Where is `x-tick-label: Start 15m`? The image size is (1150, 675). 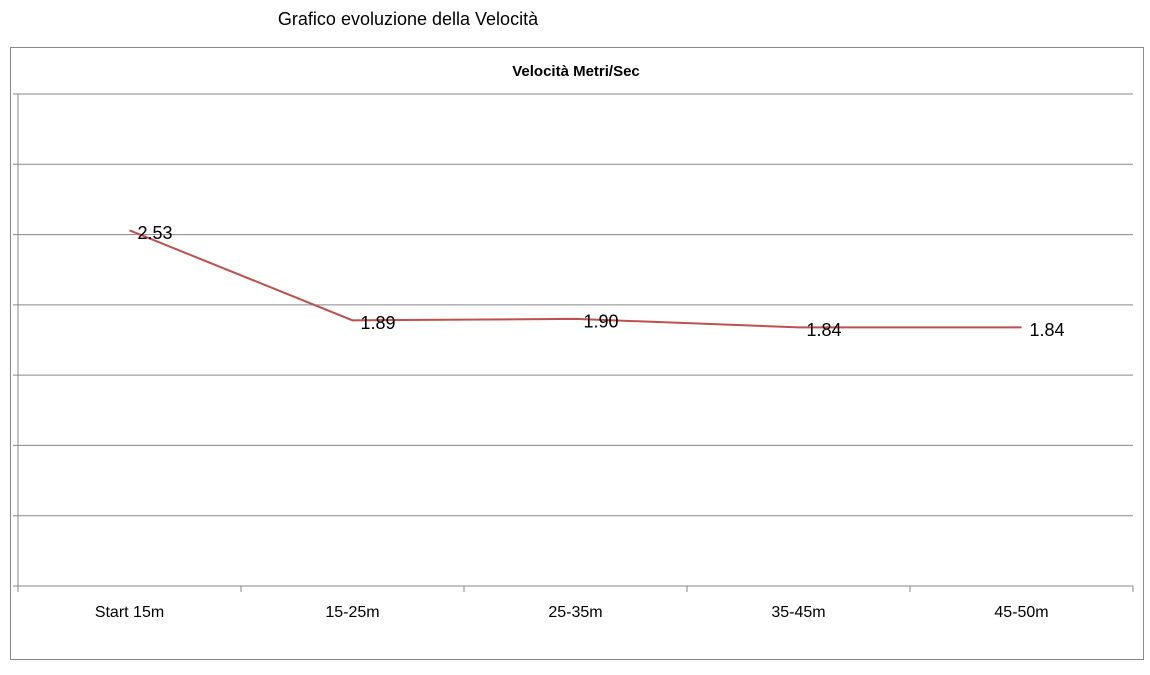
x-tick-label: Start 15m is located at coordinates (129, 612).